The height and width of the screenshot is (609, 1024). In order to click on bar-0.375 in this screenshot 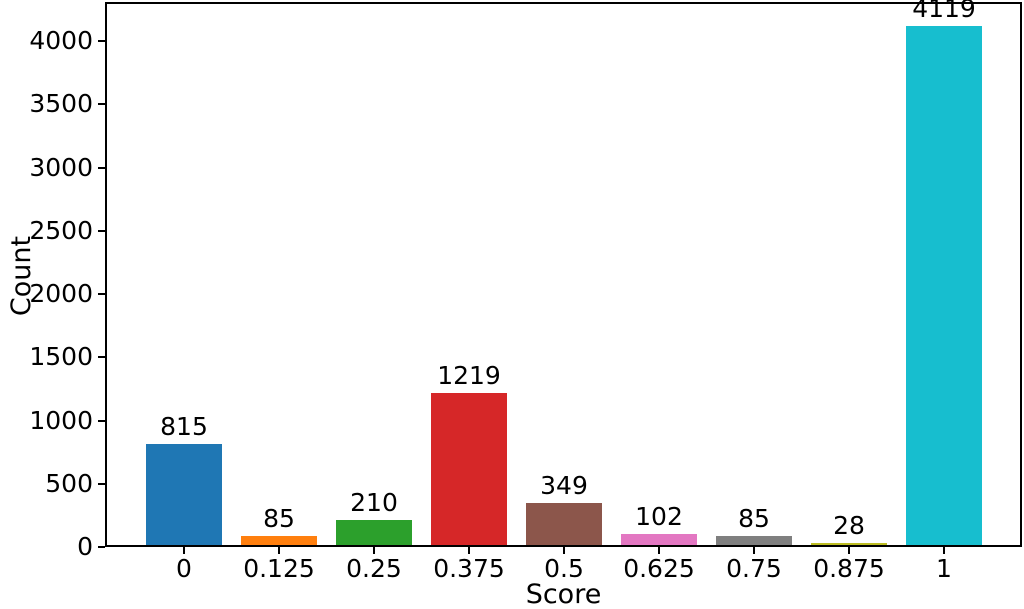, I will do `click(469, 469)`.